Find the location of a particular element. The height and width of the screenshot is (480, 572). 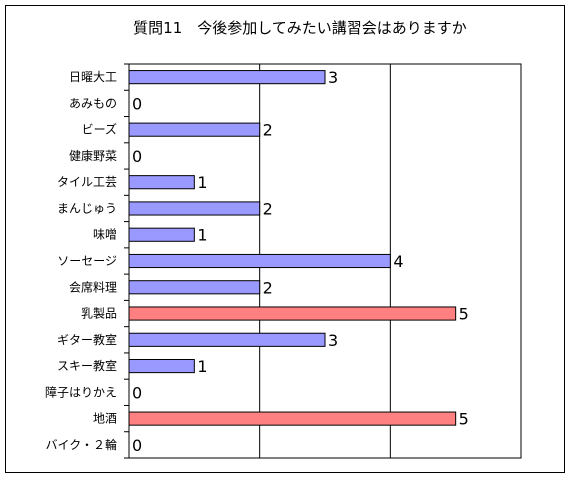

category-label: 会席料理 is located at coordinates (93, 286).